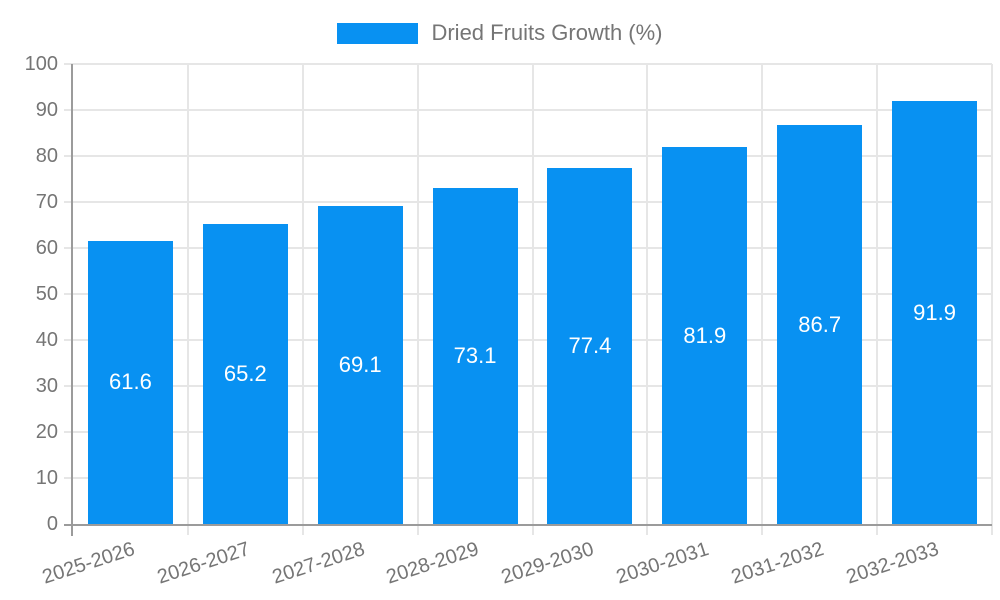  What do you see at coordinates (46, 248) in the screenshot?
I see `y-axis-tick-label: 60` at bounding box center [46, 248].